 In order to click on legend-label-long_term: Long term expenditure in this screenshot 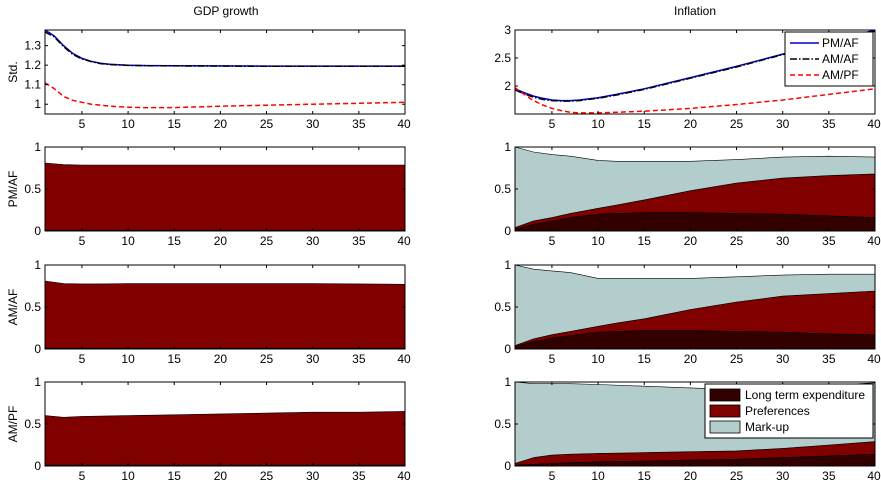, I will do `click(805, 395)`.